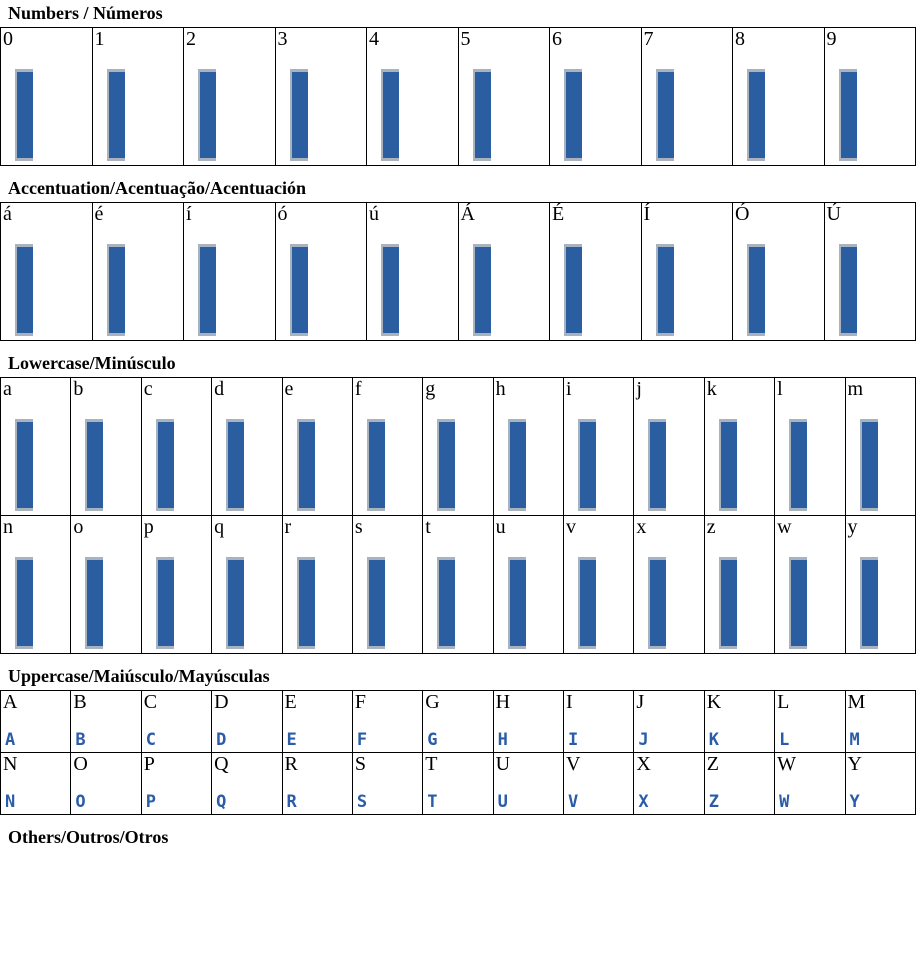 This screenshot has height=978, width=916. I want to click on numbers-table-slot: 0 1 2 3 4 5 6 7 8 9, so click(458, 96).